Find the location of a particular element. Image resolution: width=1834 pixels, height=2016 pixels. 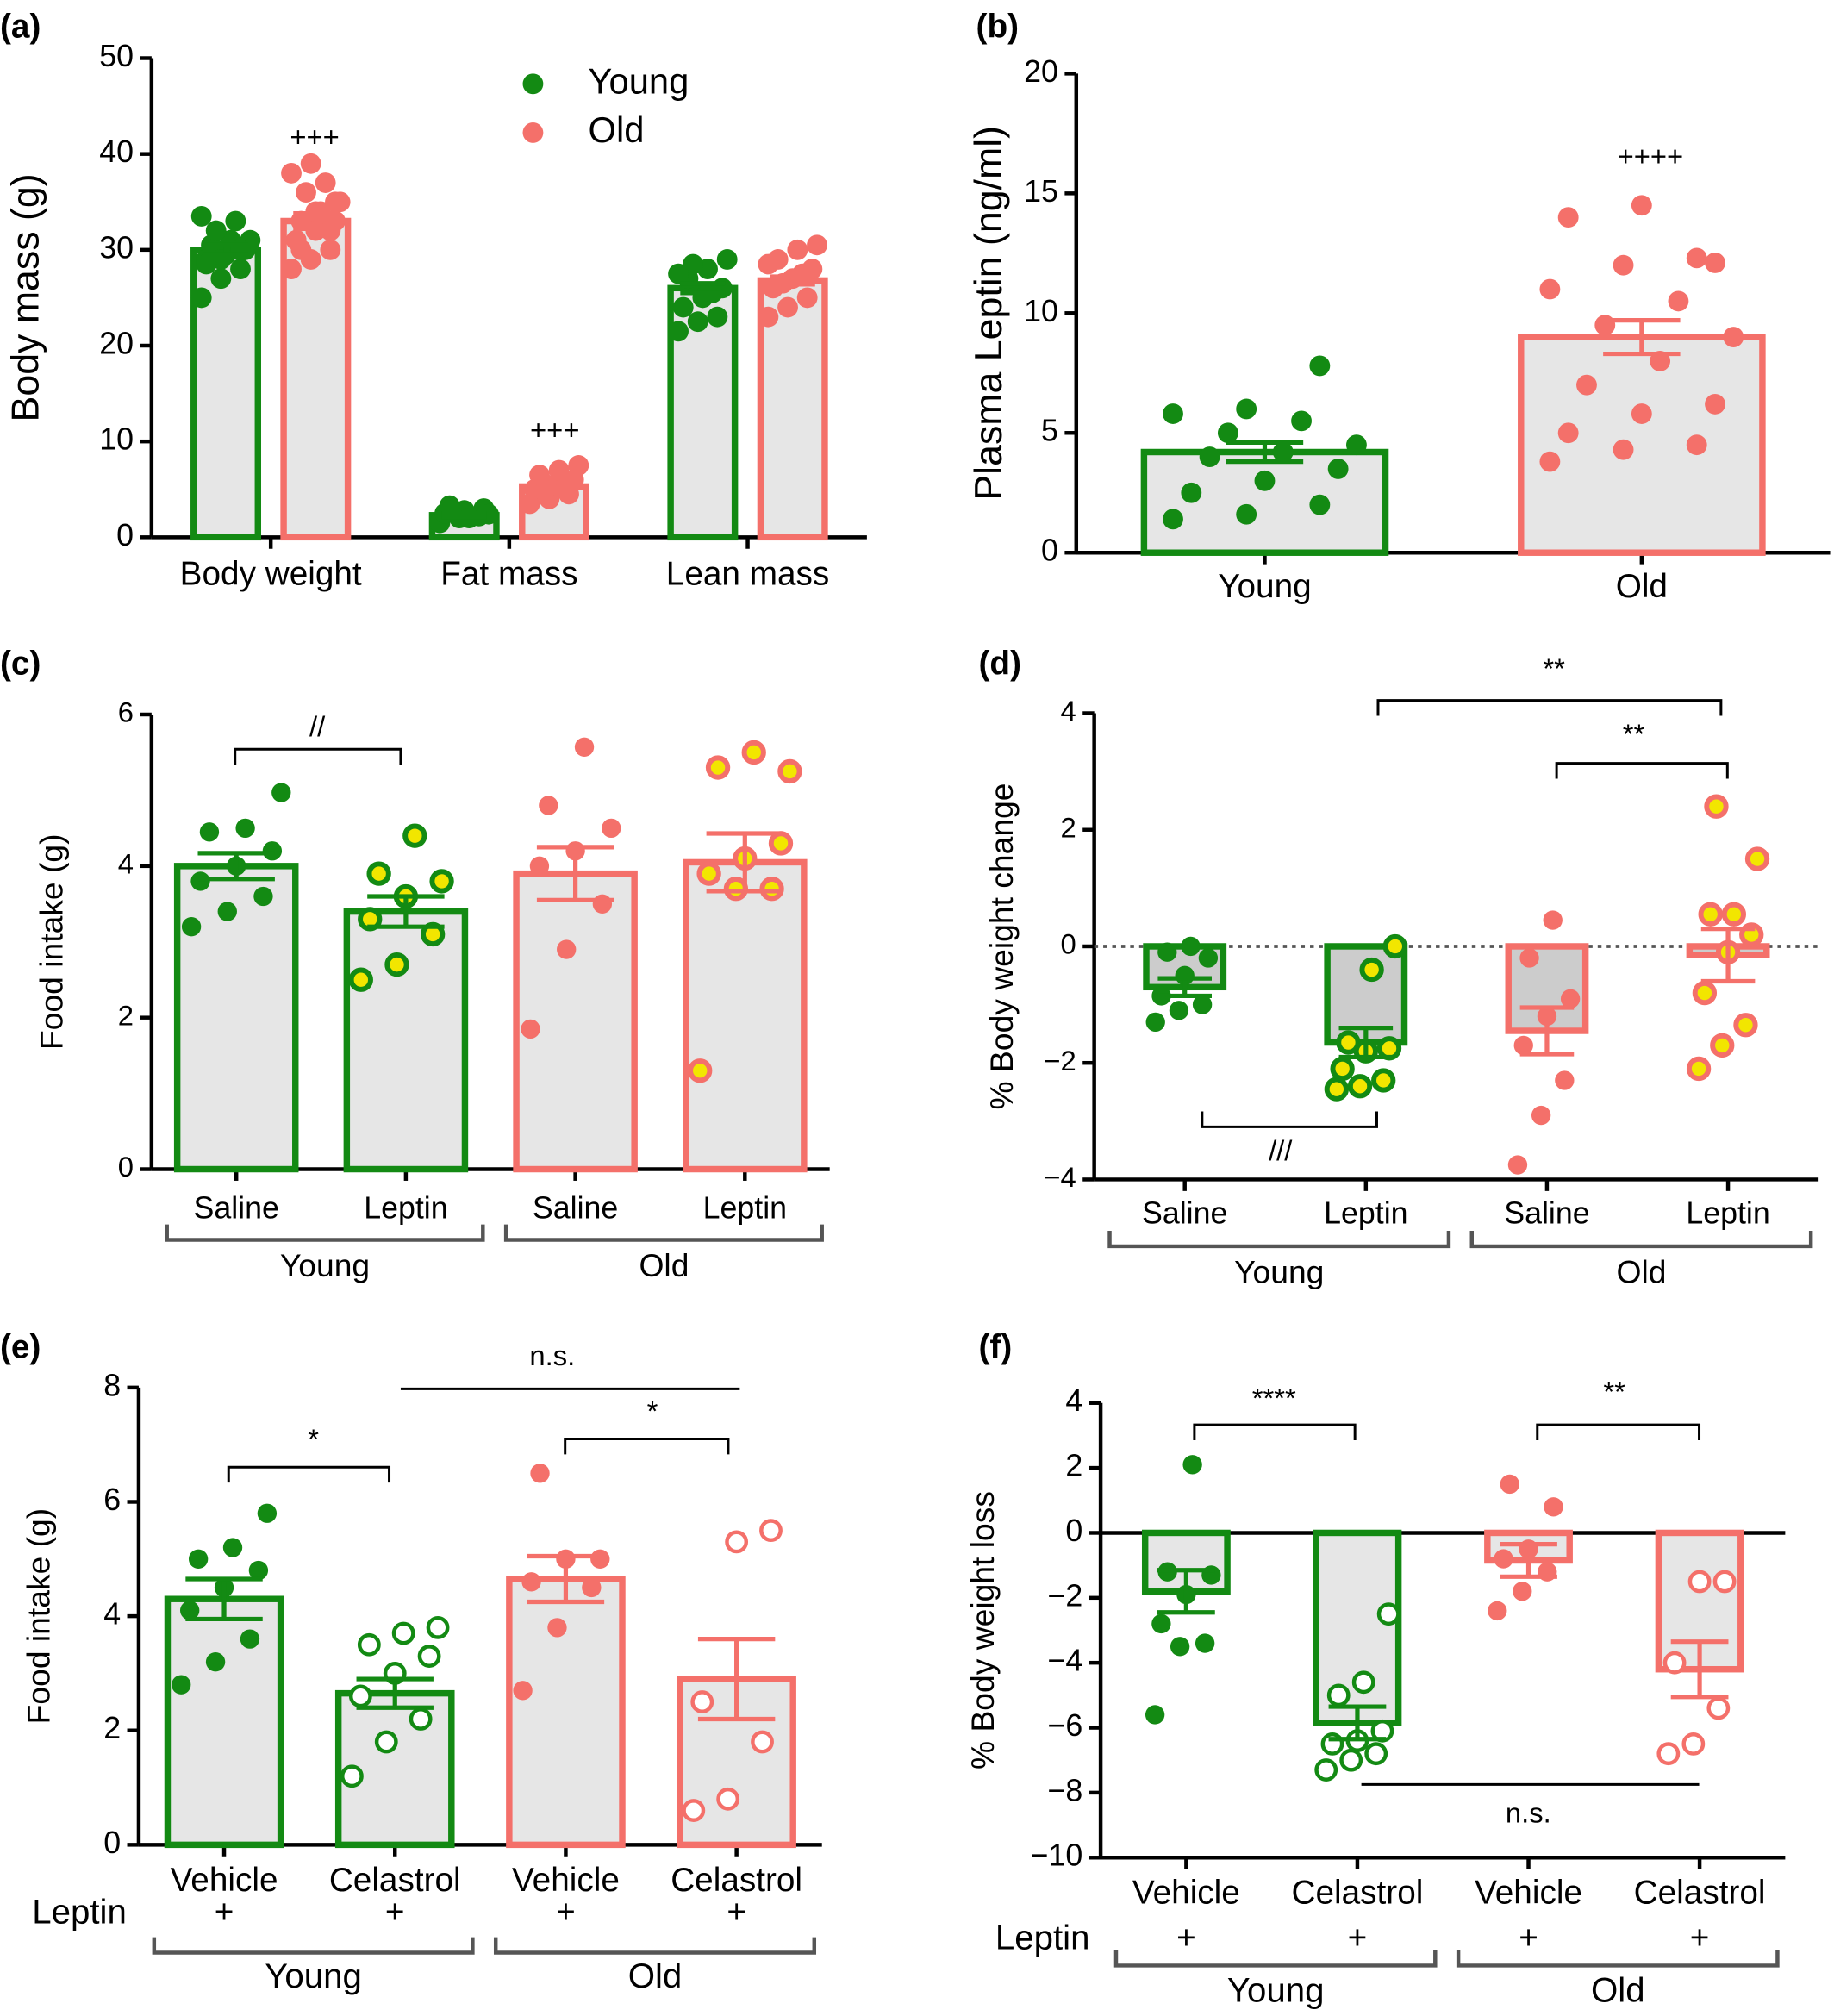

x-tick-label: Body weight is located at coordinates (271, 573).